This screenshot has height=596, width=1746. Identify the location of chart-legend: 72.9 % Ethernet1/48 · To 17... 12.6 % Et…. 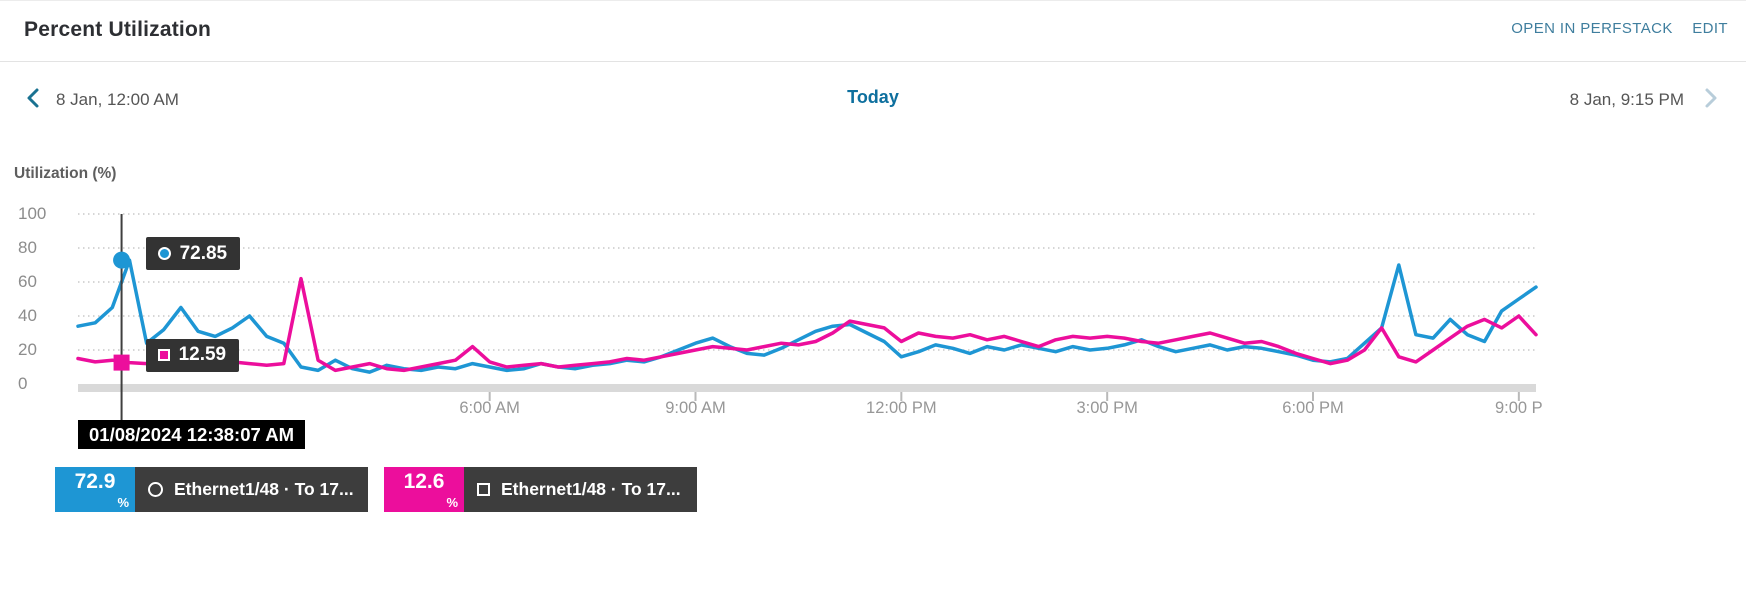
(873, 489).